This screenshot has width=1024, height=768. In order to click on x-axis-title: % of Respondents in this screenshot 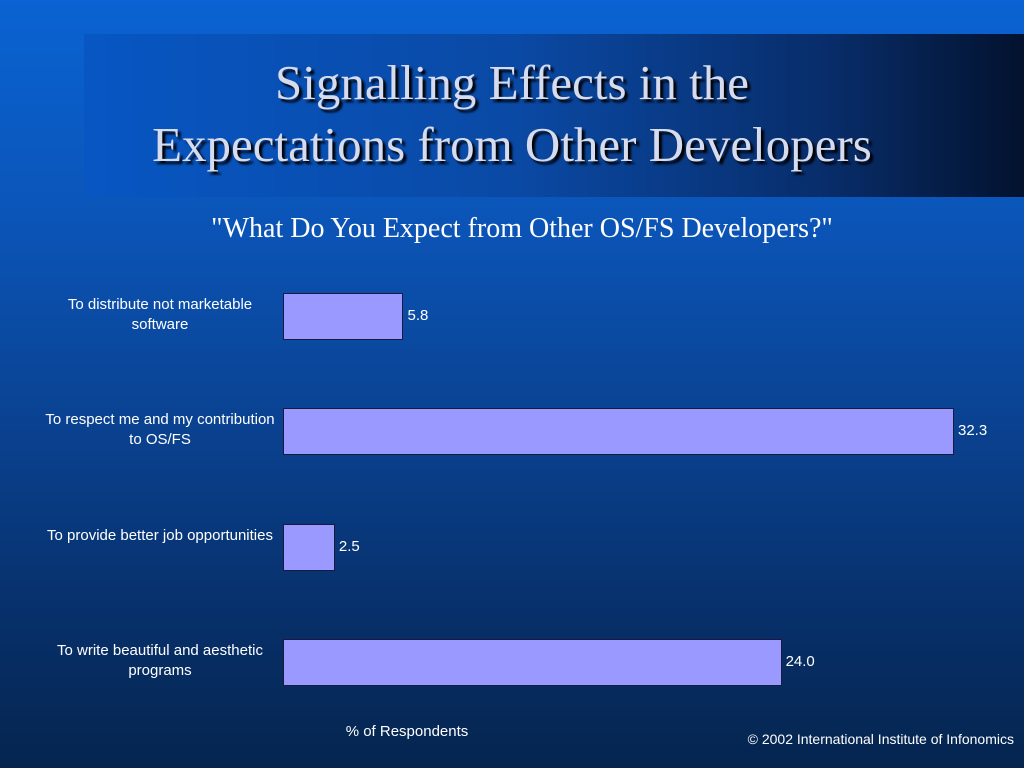, I will do `click(407, 731)`.